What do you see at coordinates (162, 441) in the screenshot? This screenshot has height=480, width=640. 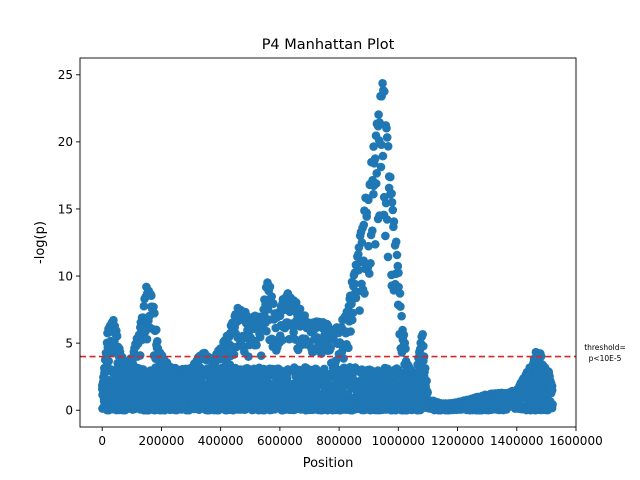 I see `x-tick-label: 200000` at bounding box center [162, 441].